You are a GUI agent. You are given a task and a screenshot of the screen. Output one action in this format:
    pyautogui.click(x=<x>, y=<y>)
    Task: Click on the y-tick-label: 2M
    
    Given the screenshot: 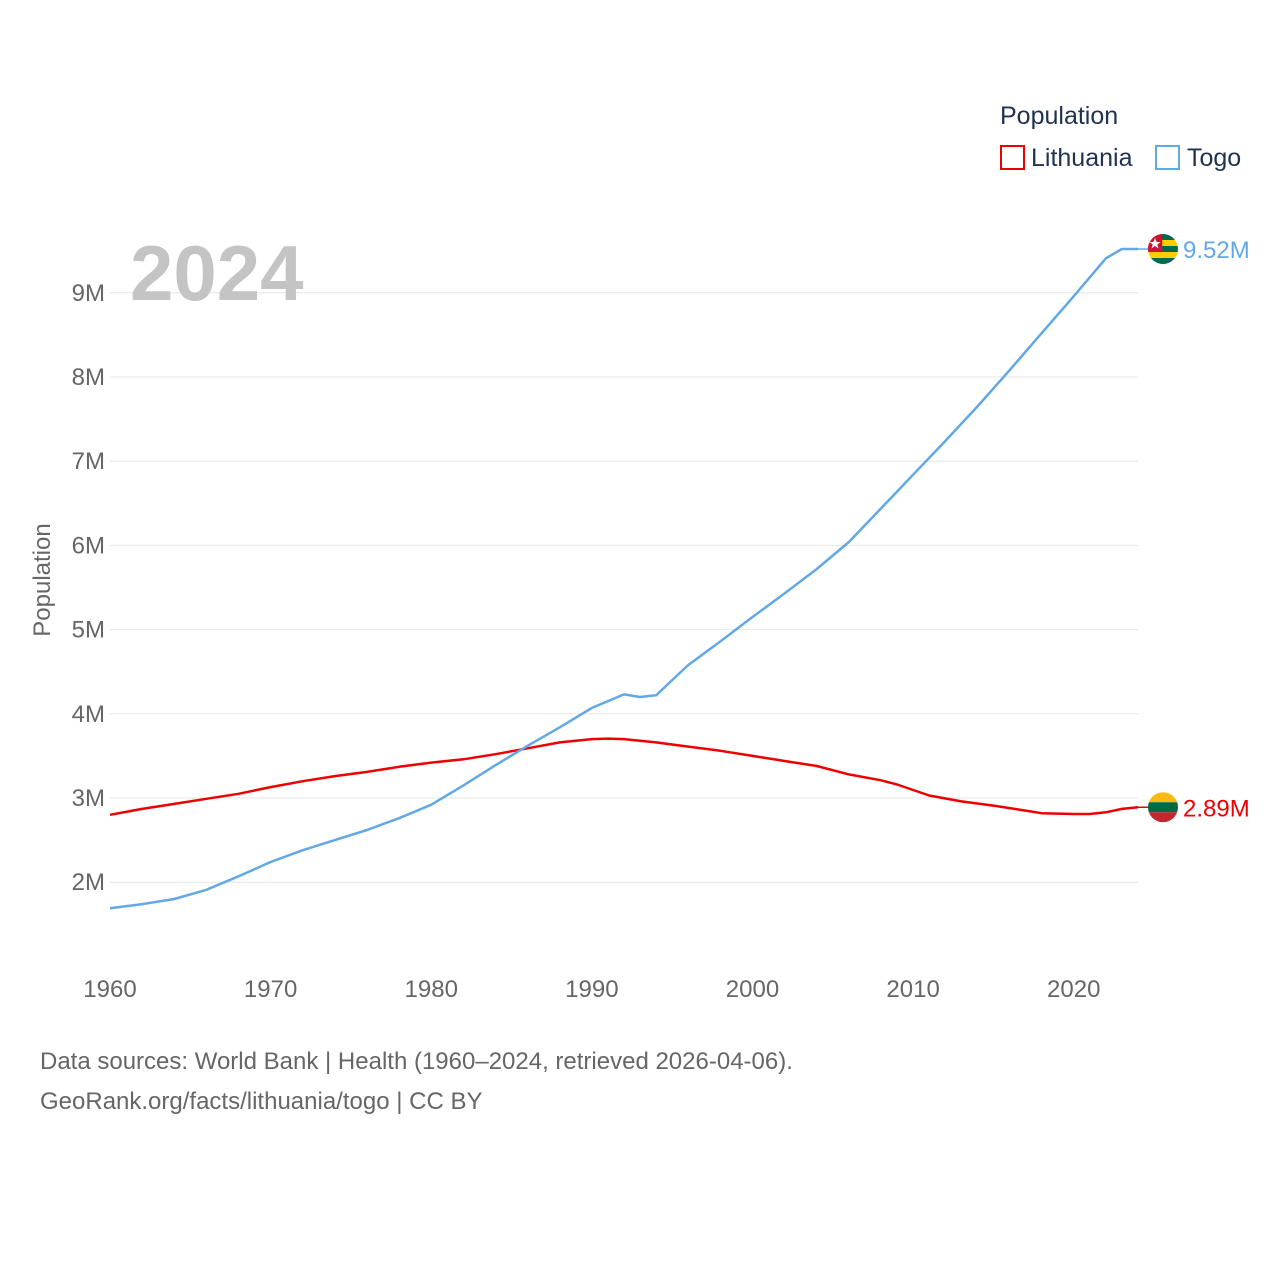 What is the action you would take?
    pyautogui.click(x=88, y=882)
    